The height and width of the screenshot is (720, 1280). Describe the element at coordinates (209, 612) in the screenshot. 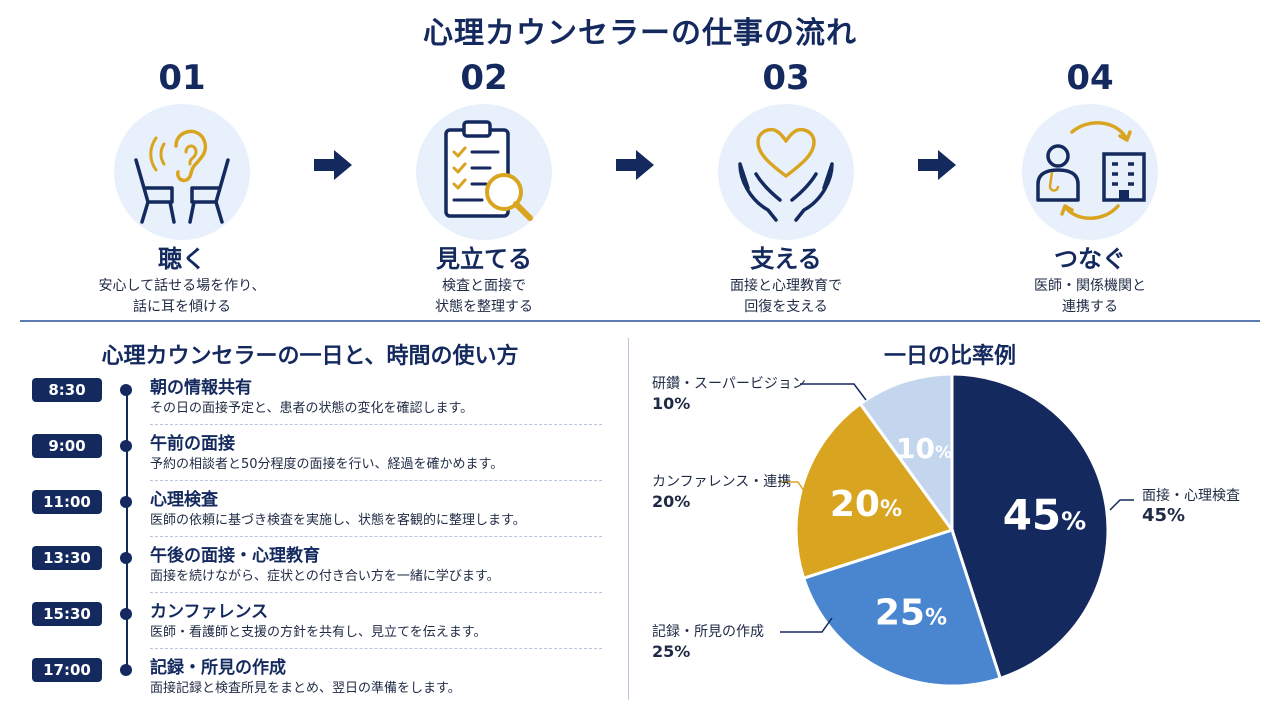

I see `activity-title: カンファレンス` at that location.